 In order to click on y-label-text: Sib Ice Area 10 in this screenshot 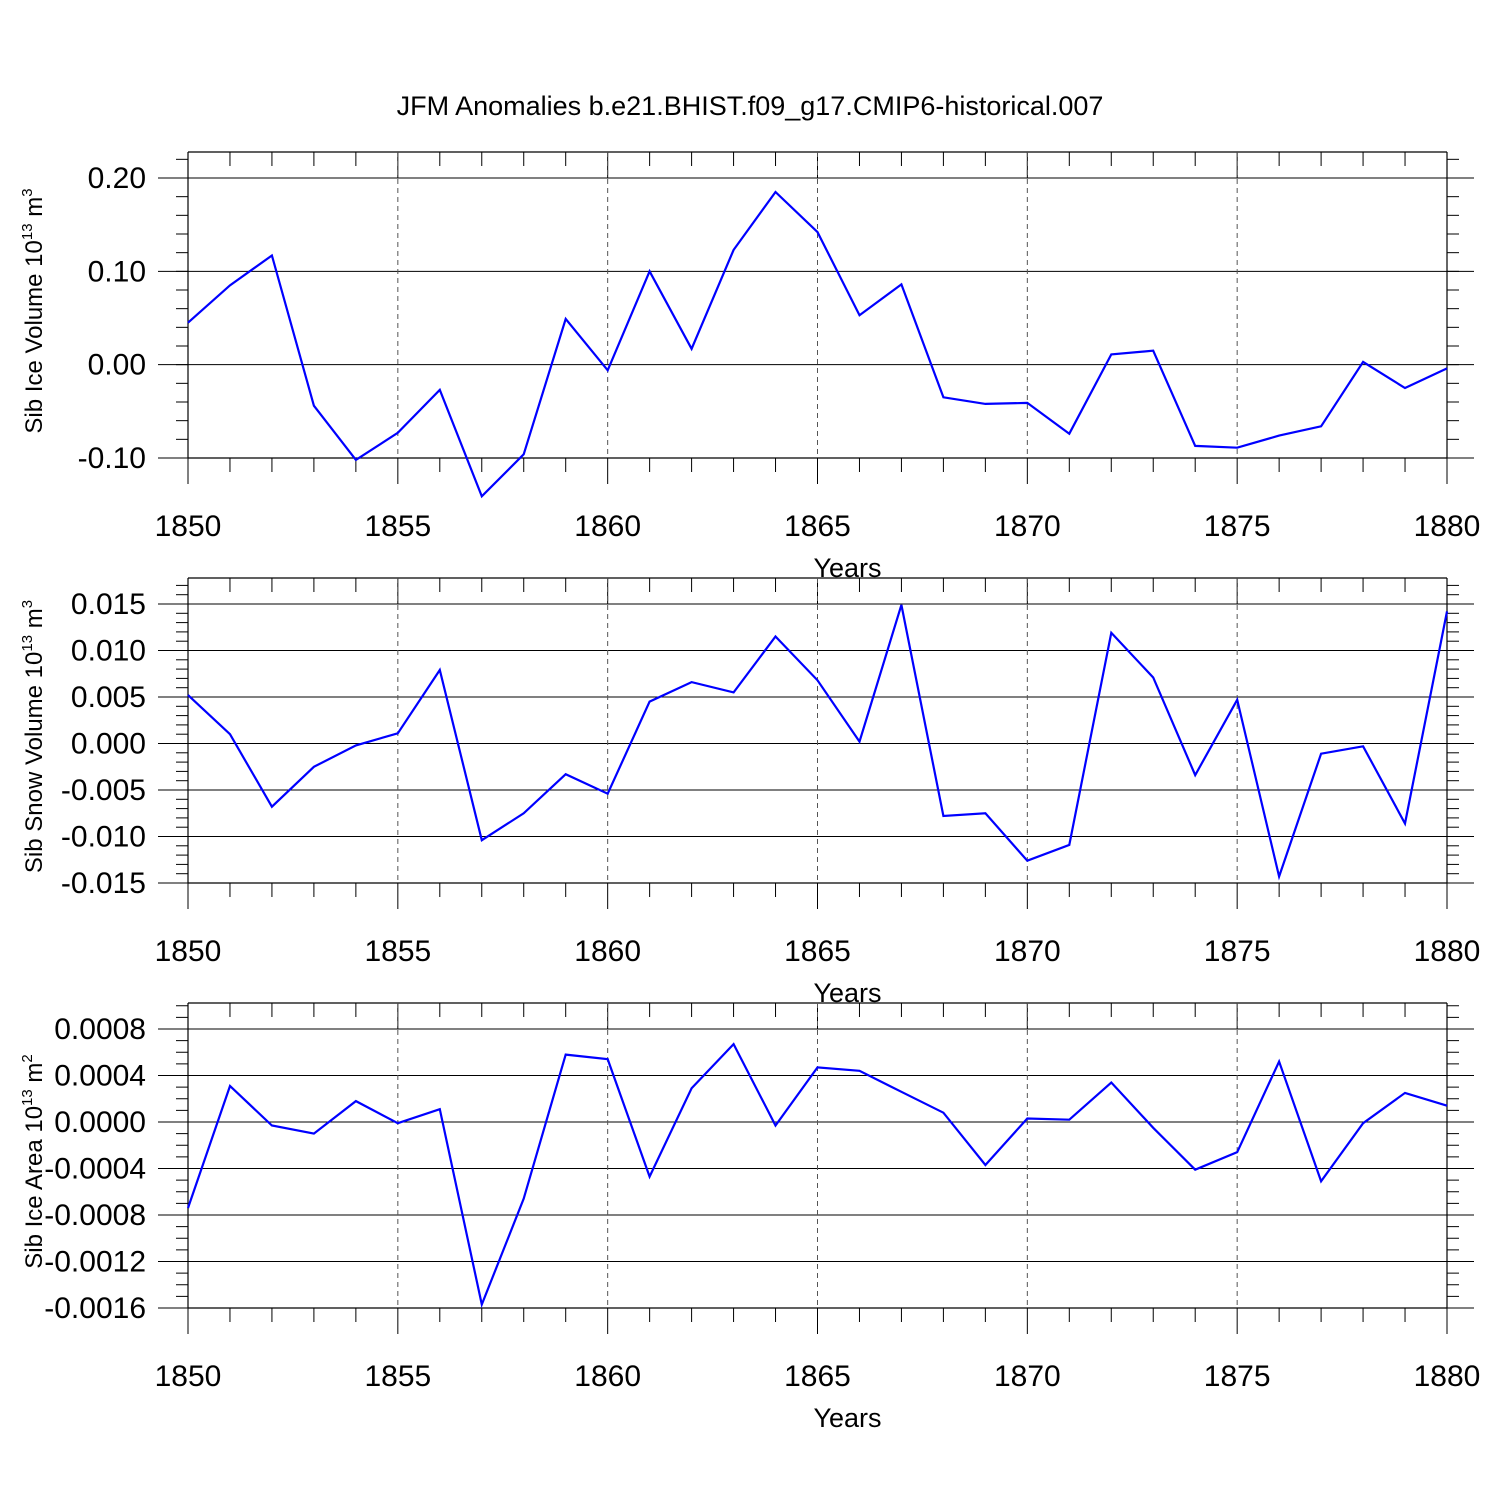, I will do `click(34, 1187)`.